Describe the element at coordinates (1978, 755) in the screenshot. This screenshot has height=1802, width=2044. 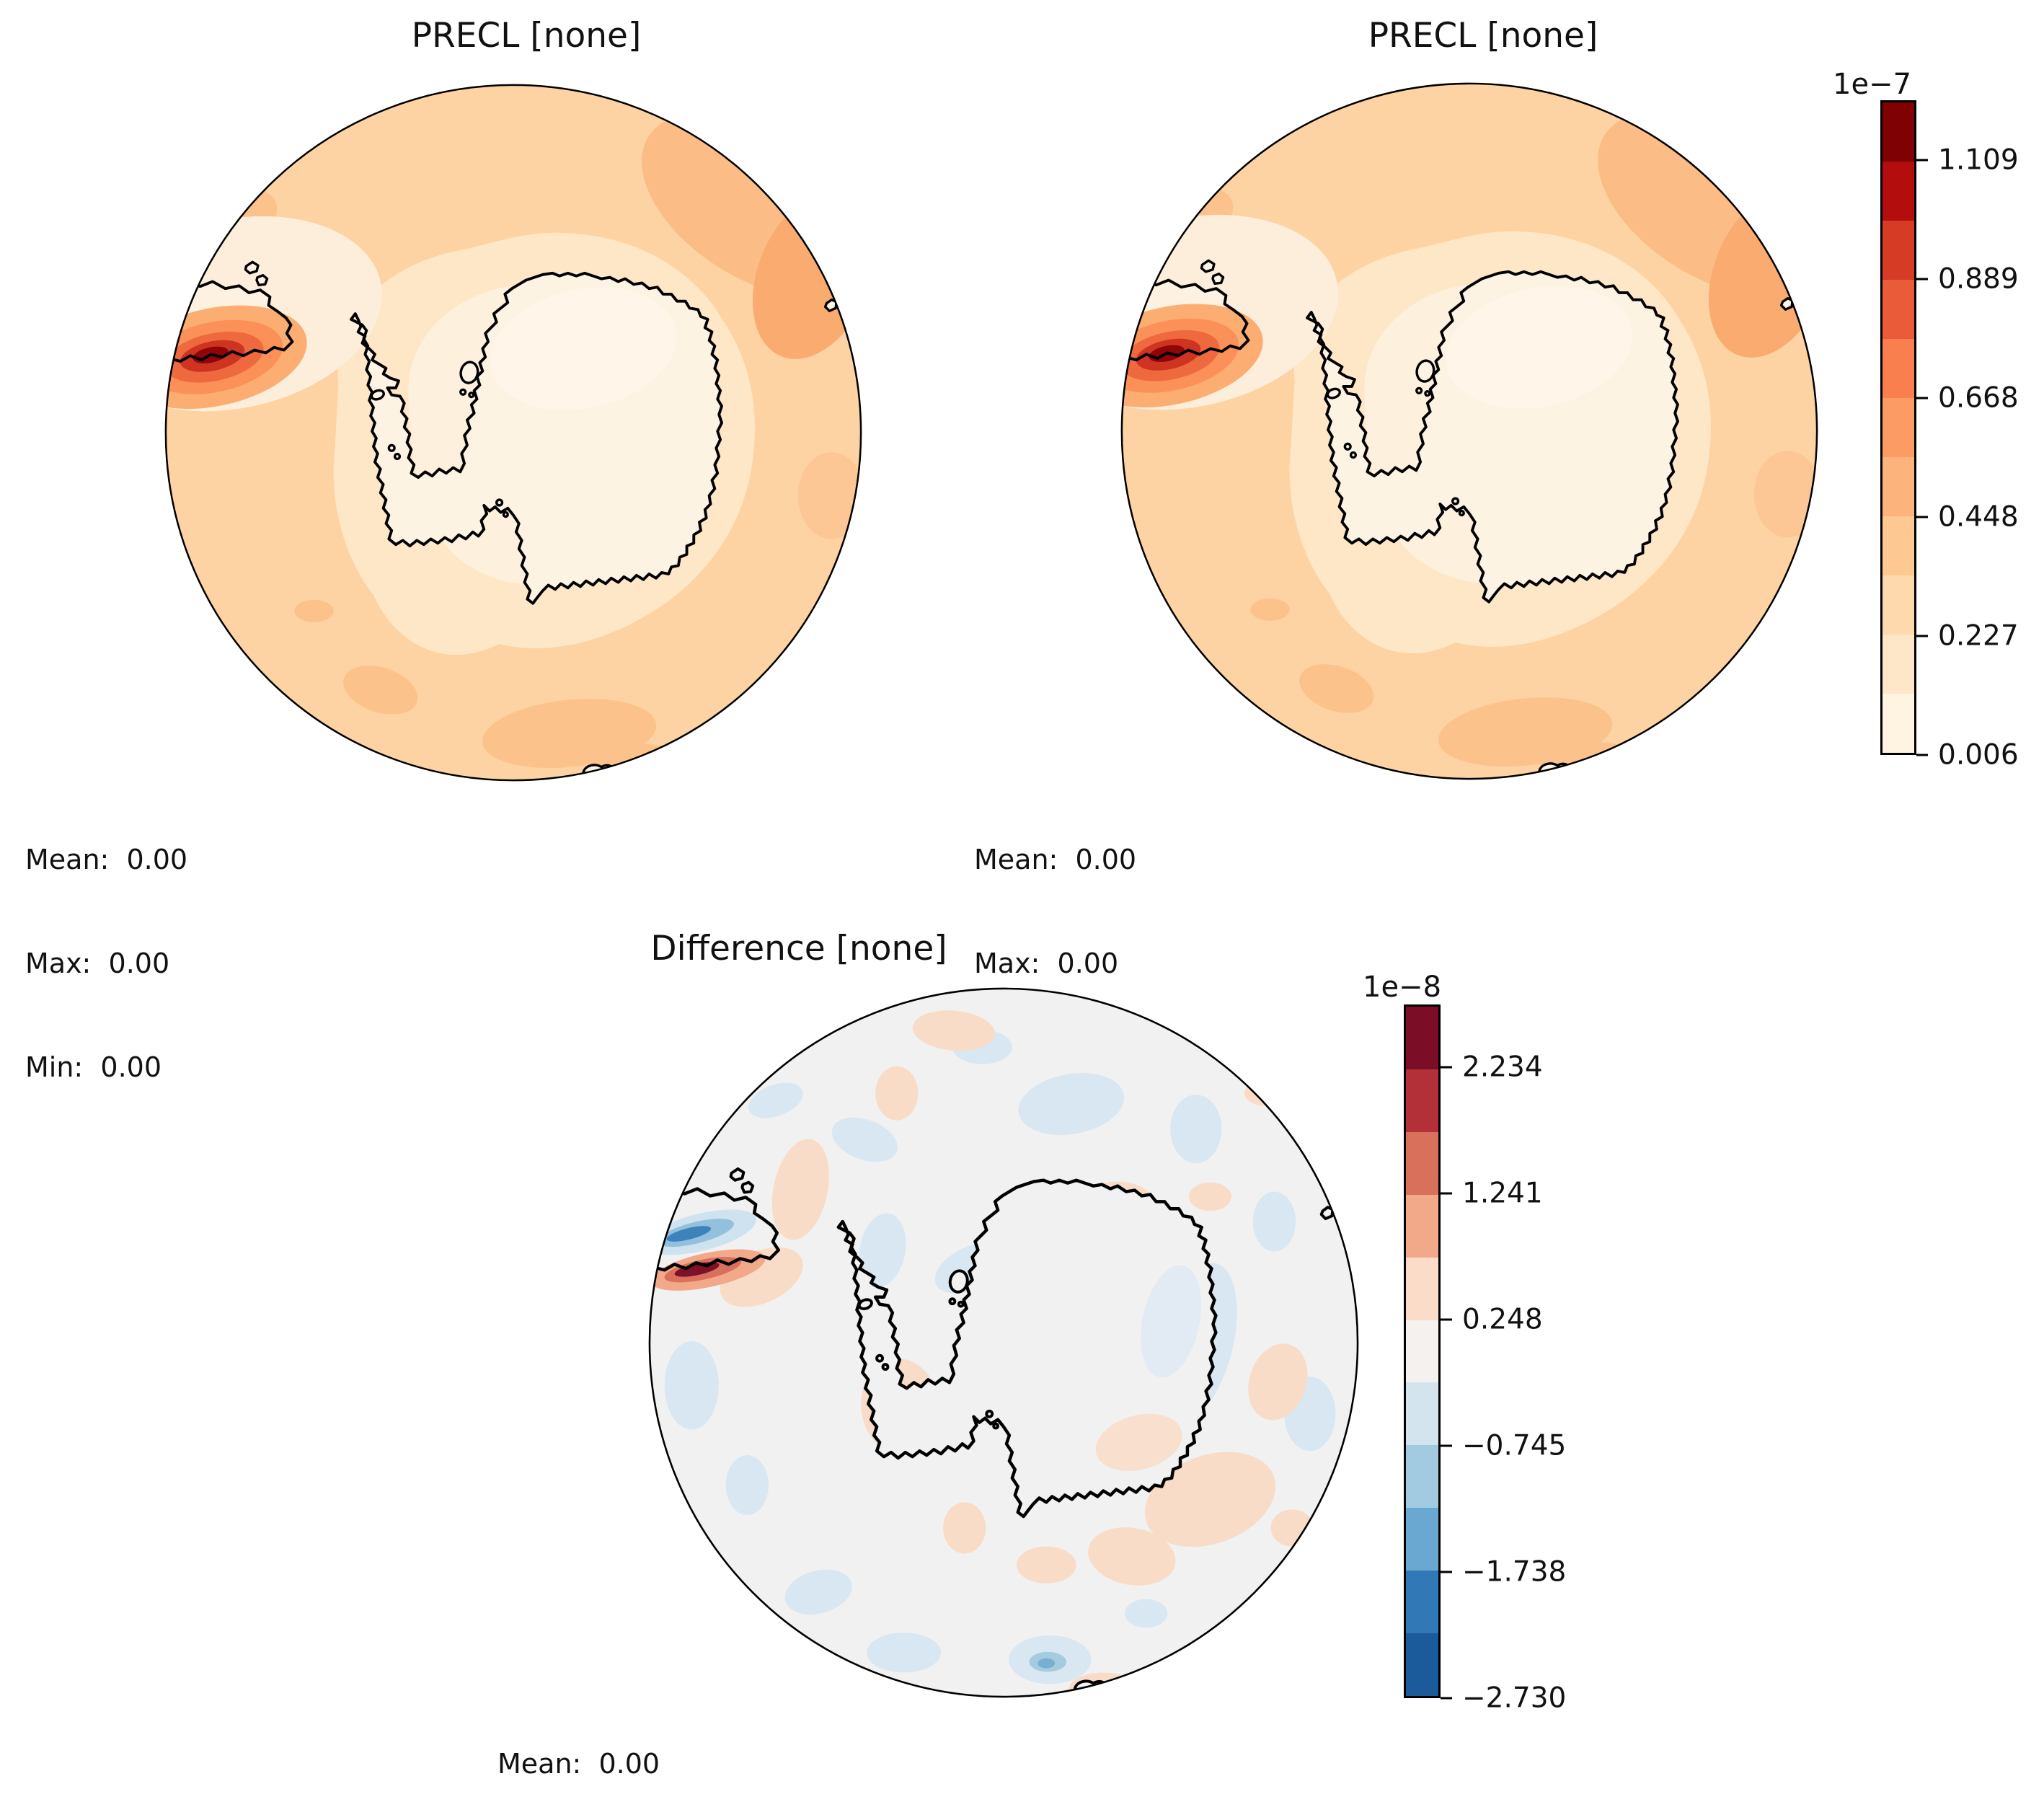
I see `tick-label: 0.006` at that location.